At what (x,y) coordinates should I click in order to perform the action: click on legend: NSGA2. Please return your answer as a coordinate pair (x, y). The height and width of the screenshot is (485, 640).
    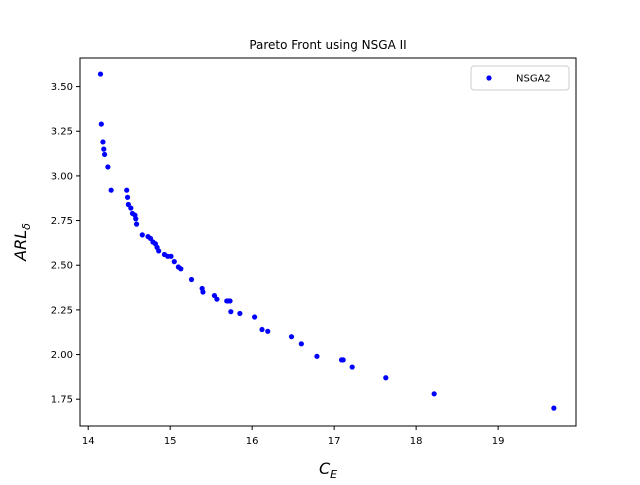
    Looking at the image, I should click on (520, 78).